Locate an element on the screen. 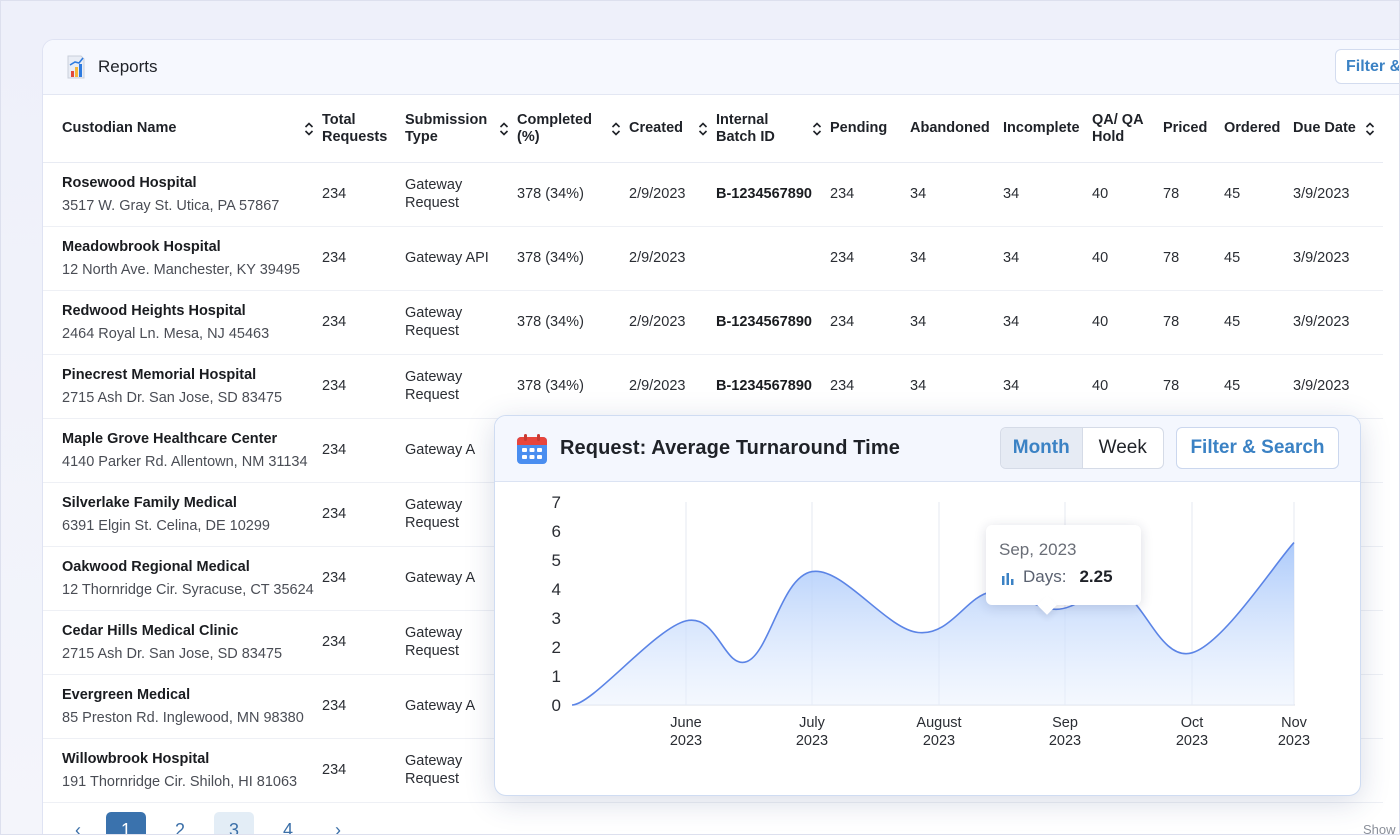  column-header-label: Priced is located at coordinates (1185, 128).